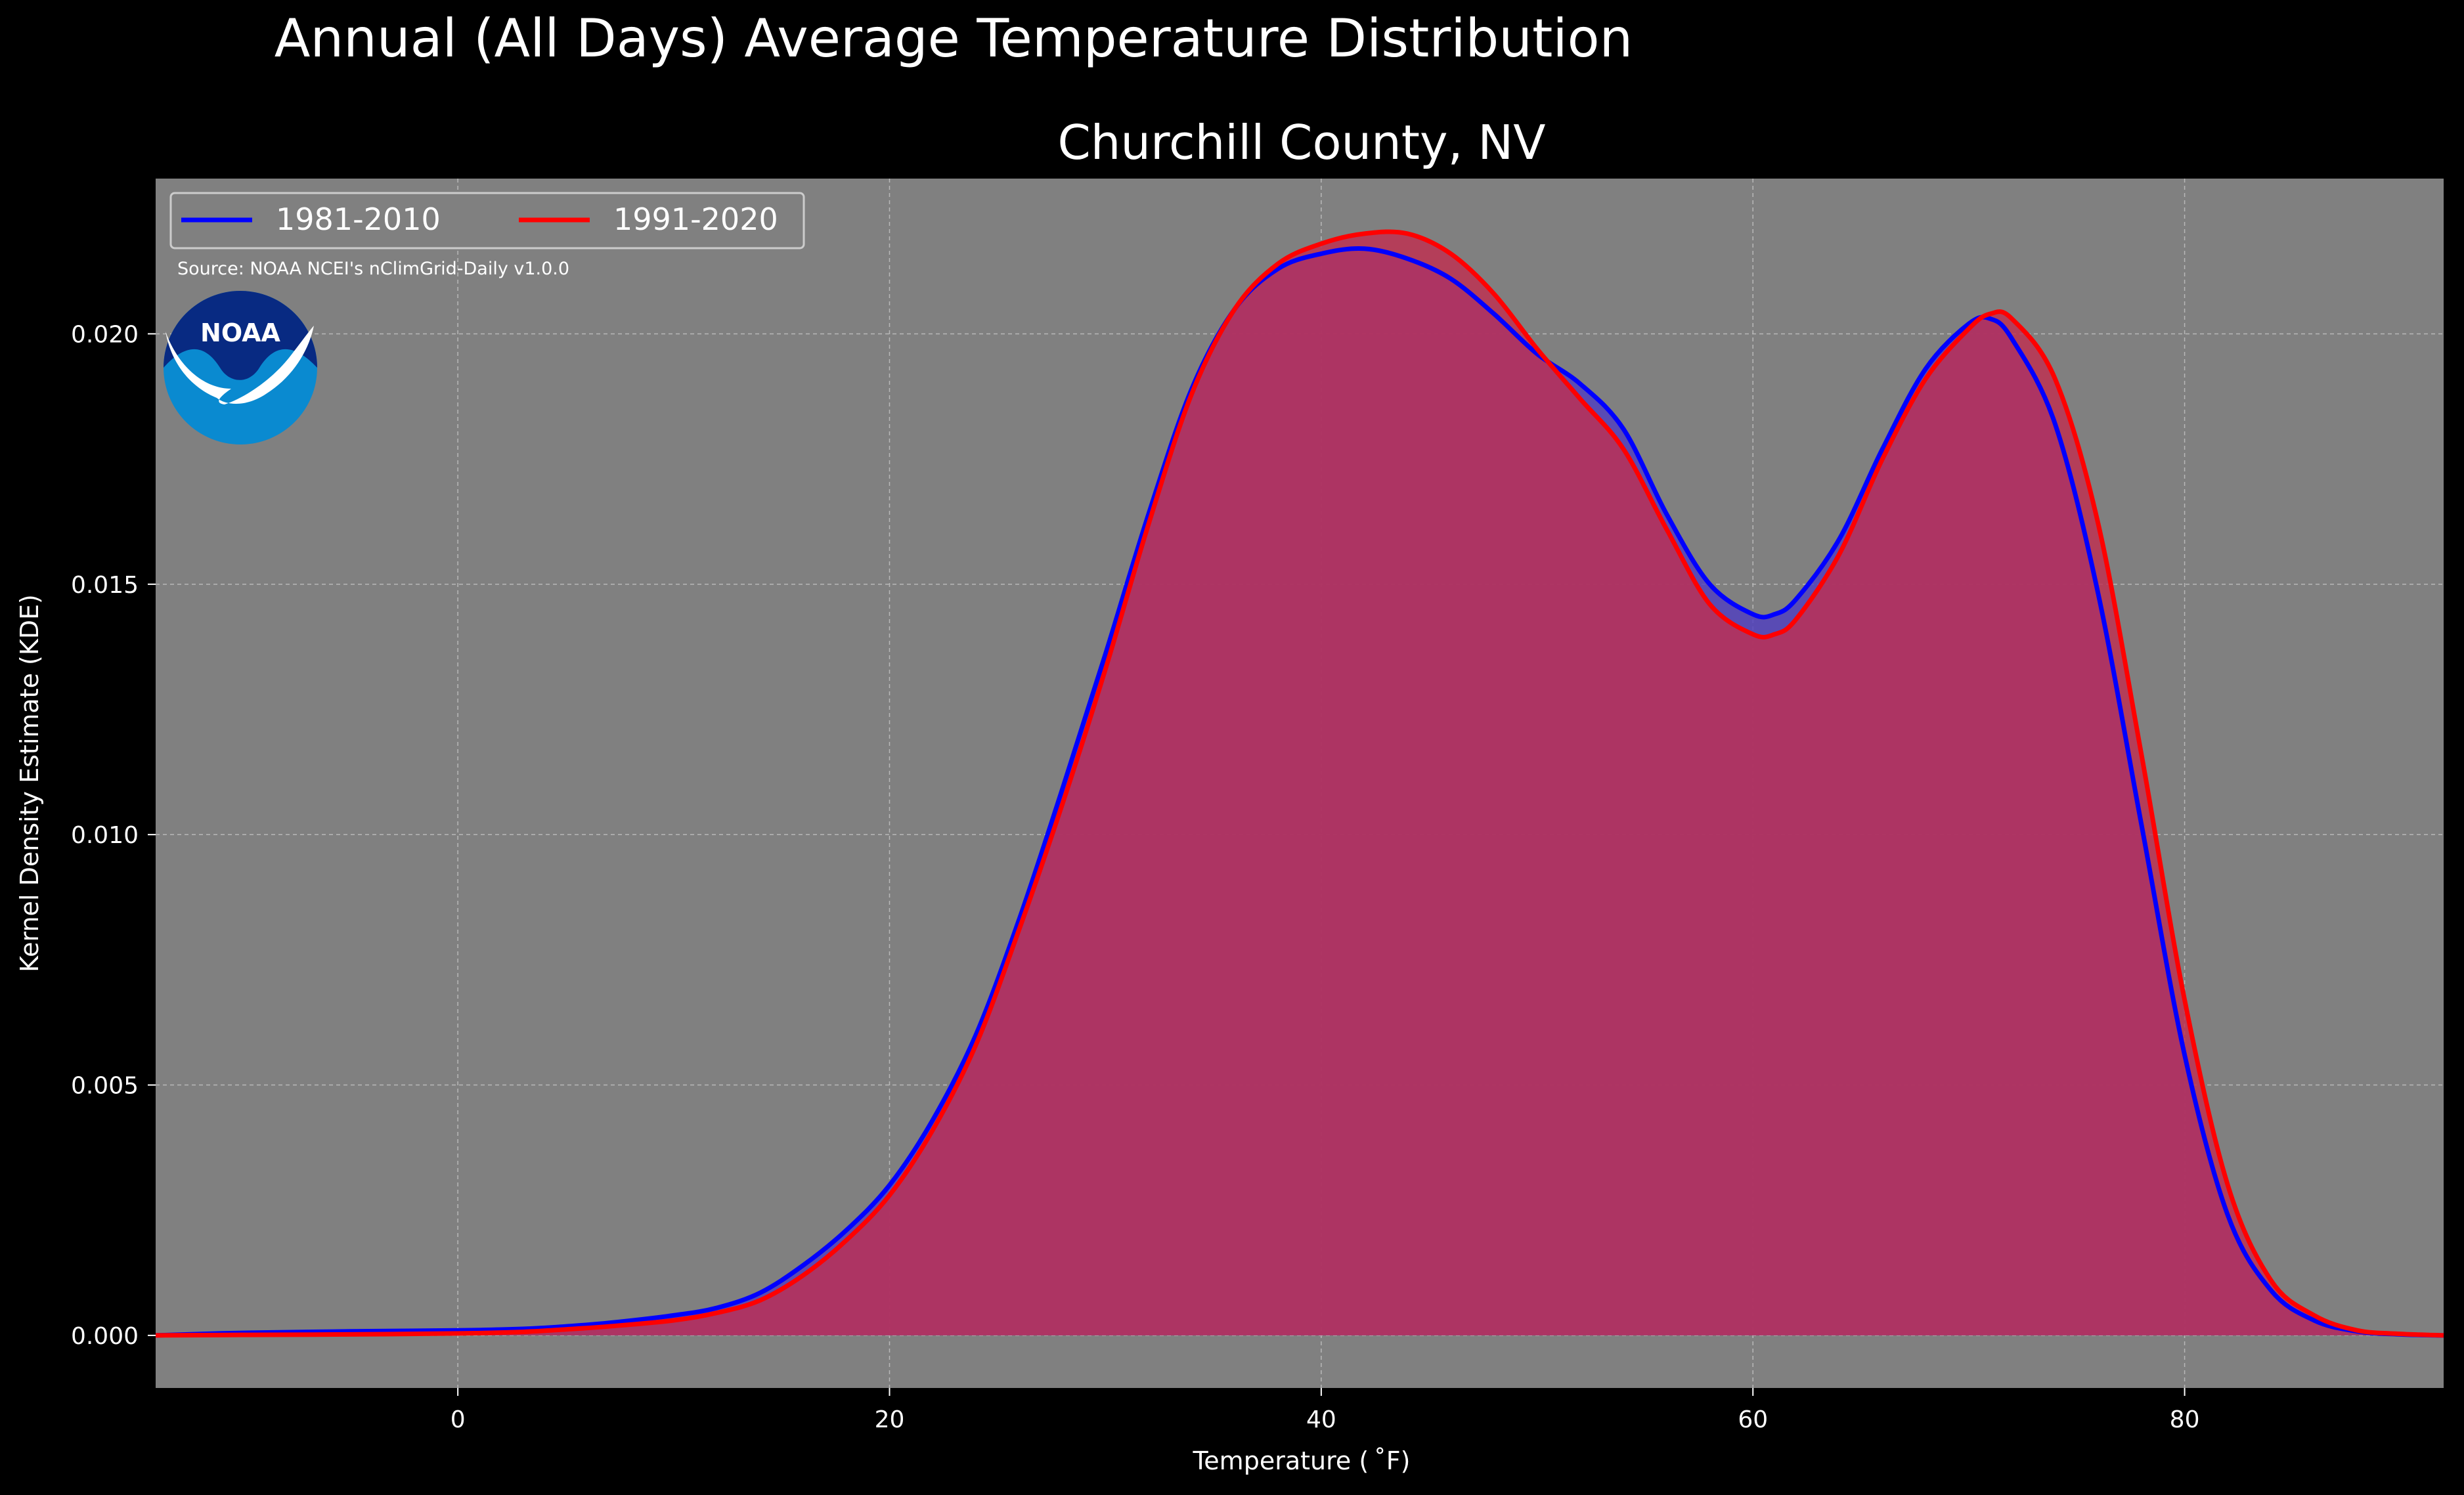 The height and width of the screenshot is (1495, 2464). Describe the element at coordinates (890, 1419) in the screenshot. I see `x-tick-label: 20` at that location.